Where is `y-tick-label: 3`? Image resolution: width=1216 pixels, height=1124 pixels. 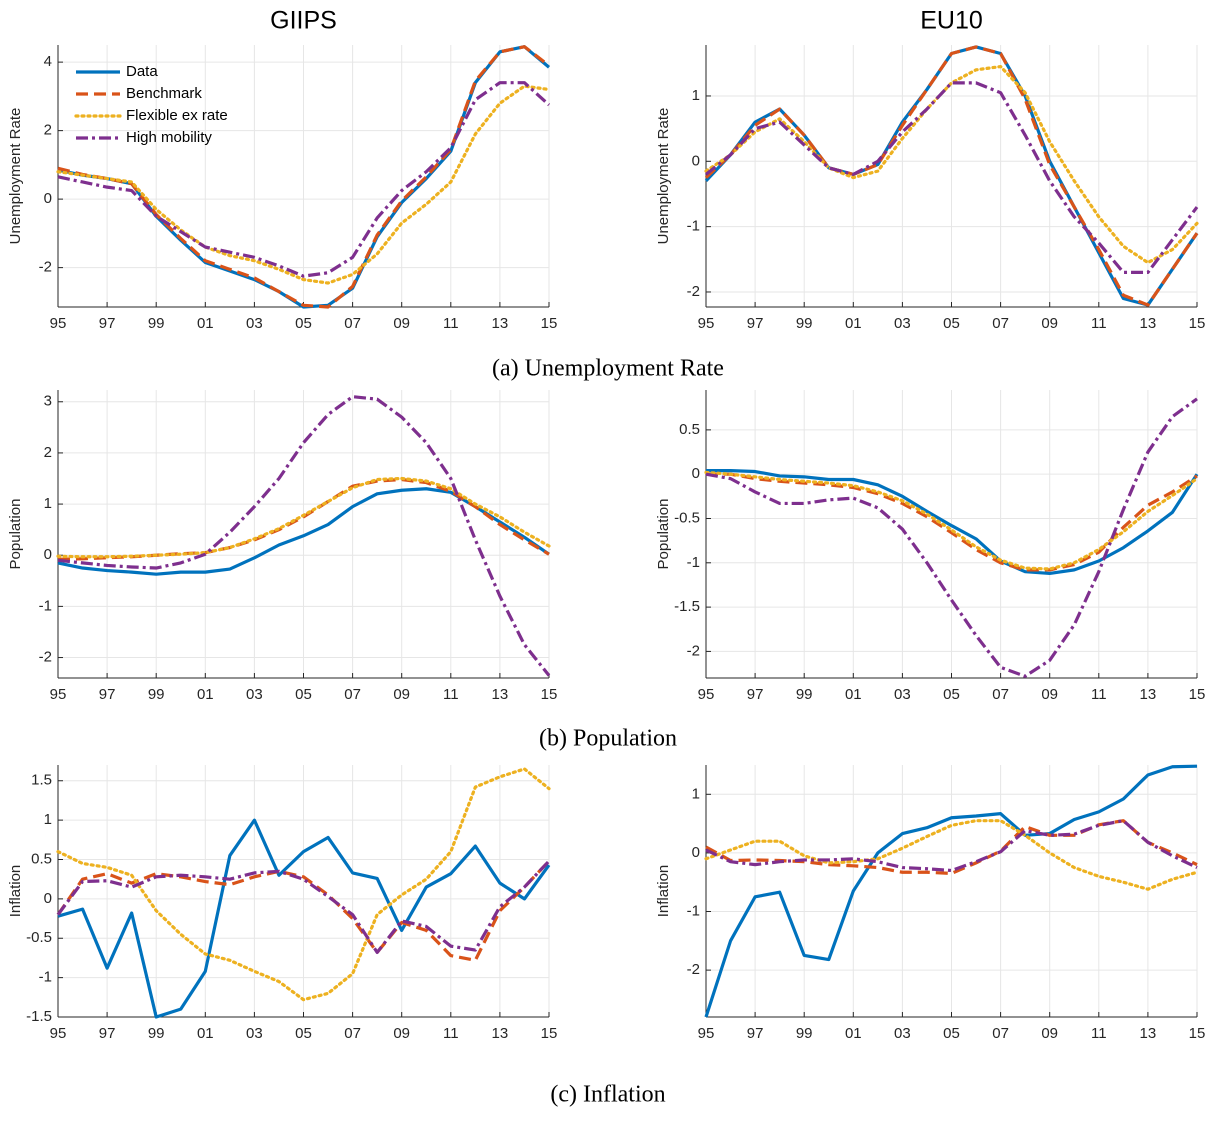 y-tick-label: 3 is located at coordinates (48, 401).